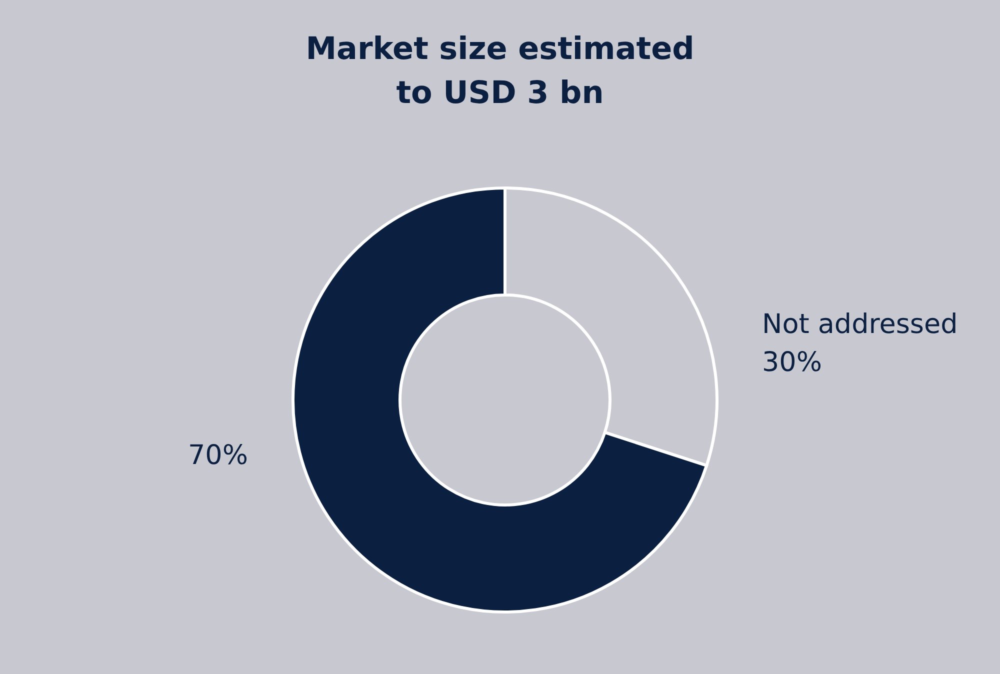 The height and width of the screenshot is (674, 1000). What do you see at coordinates (792, 362) in the screenshot?
I see `data-label: 30%` at bounding box center [792, 362].